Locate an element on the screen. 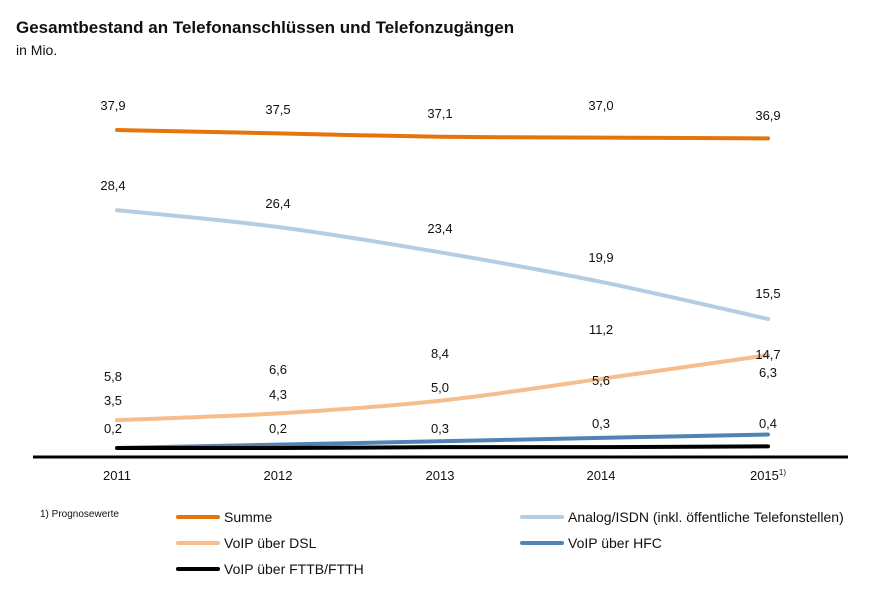 The image size is (870, 591). data-label: 0,4 is located at coordinates (768, 423).